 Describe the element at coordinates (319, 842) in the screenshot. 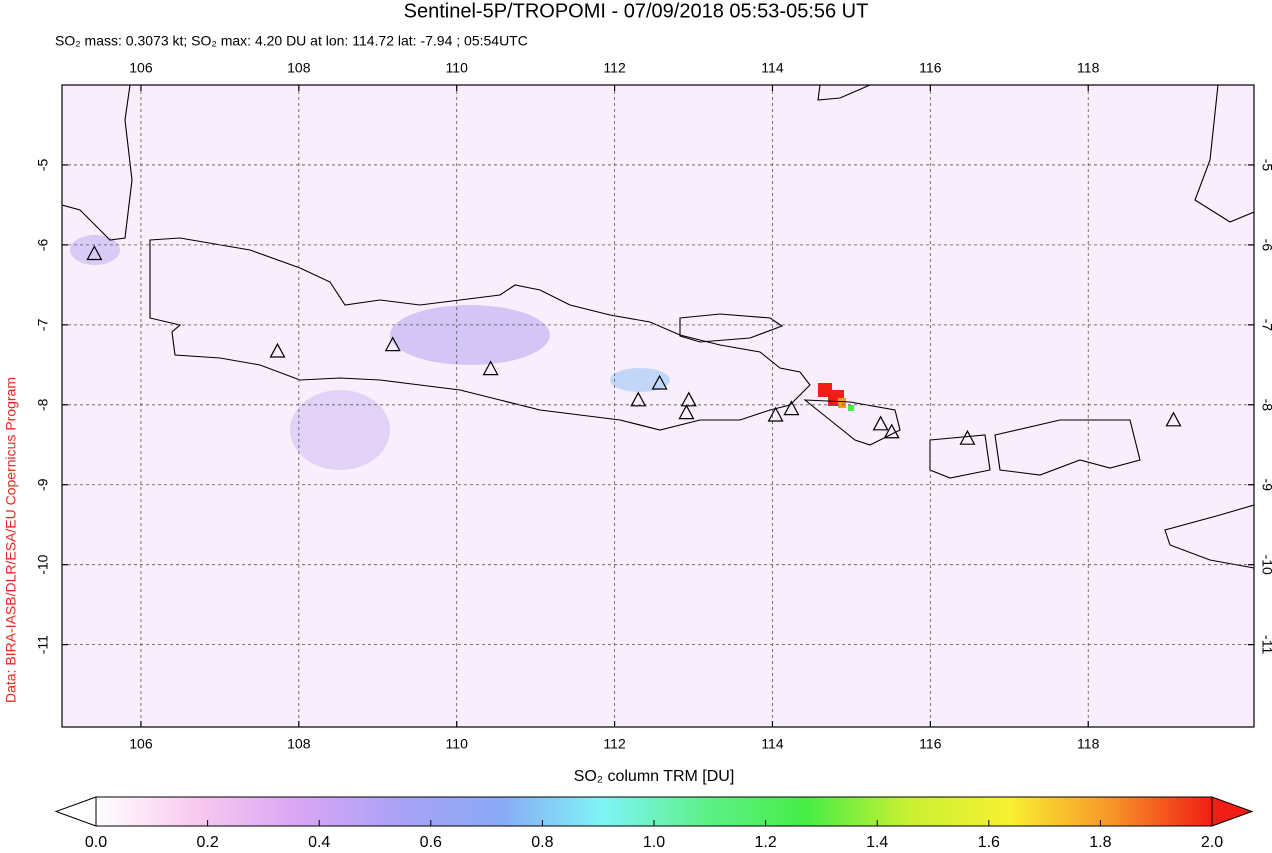

I see `colorbar-tick-label: 0.4` at that location.